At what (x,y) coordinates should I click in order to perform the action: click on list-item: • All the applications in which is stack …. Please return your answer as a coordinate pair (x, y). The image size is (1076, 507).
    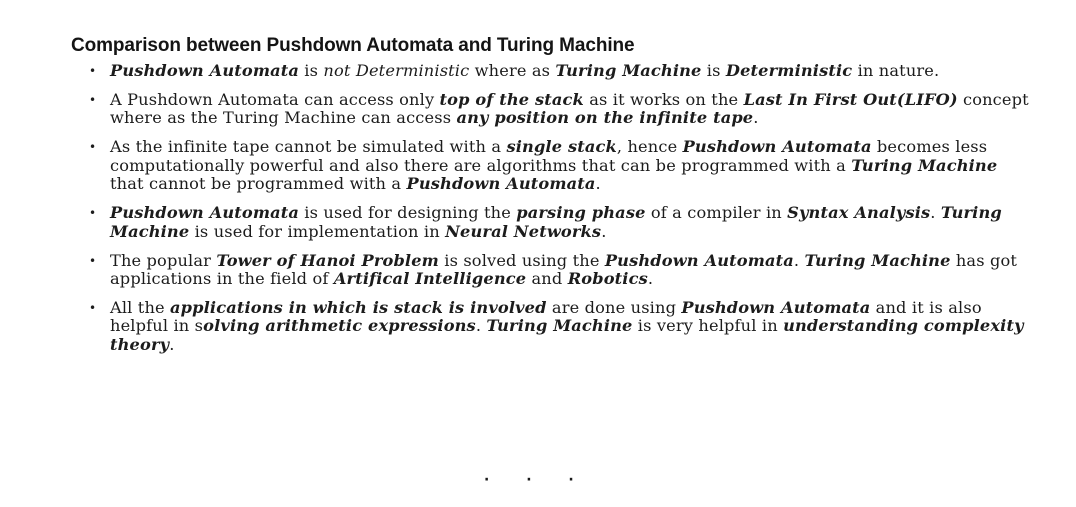
    Looking at the image, I should click on (551, 326).